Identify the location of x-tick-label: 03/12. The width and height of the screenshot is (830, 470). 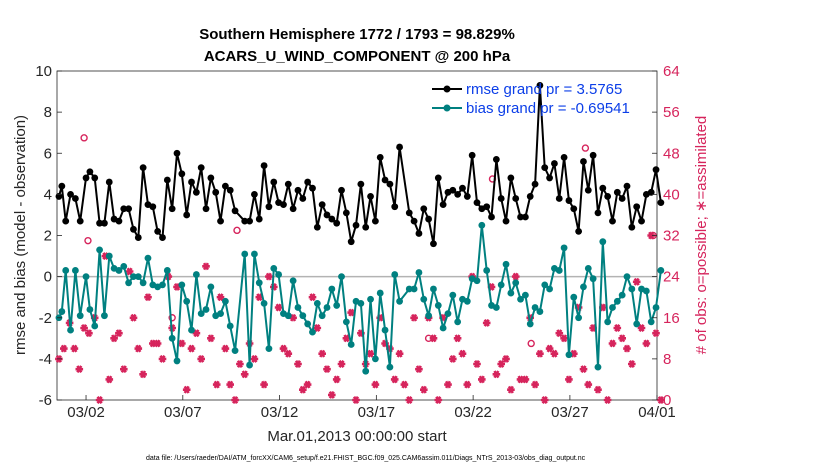
(280, 412).